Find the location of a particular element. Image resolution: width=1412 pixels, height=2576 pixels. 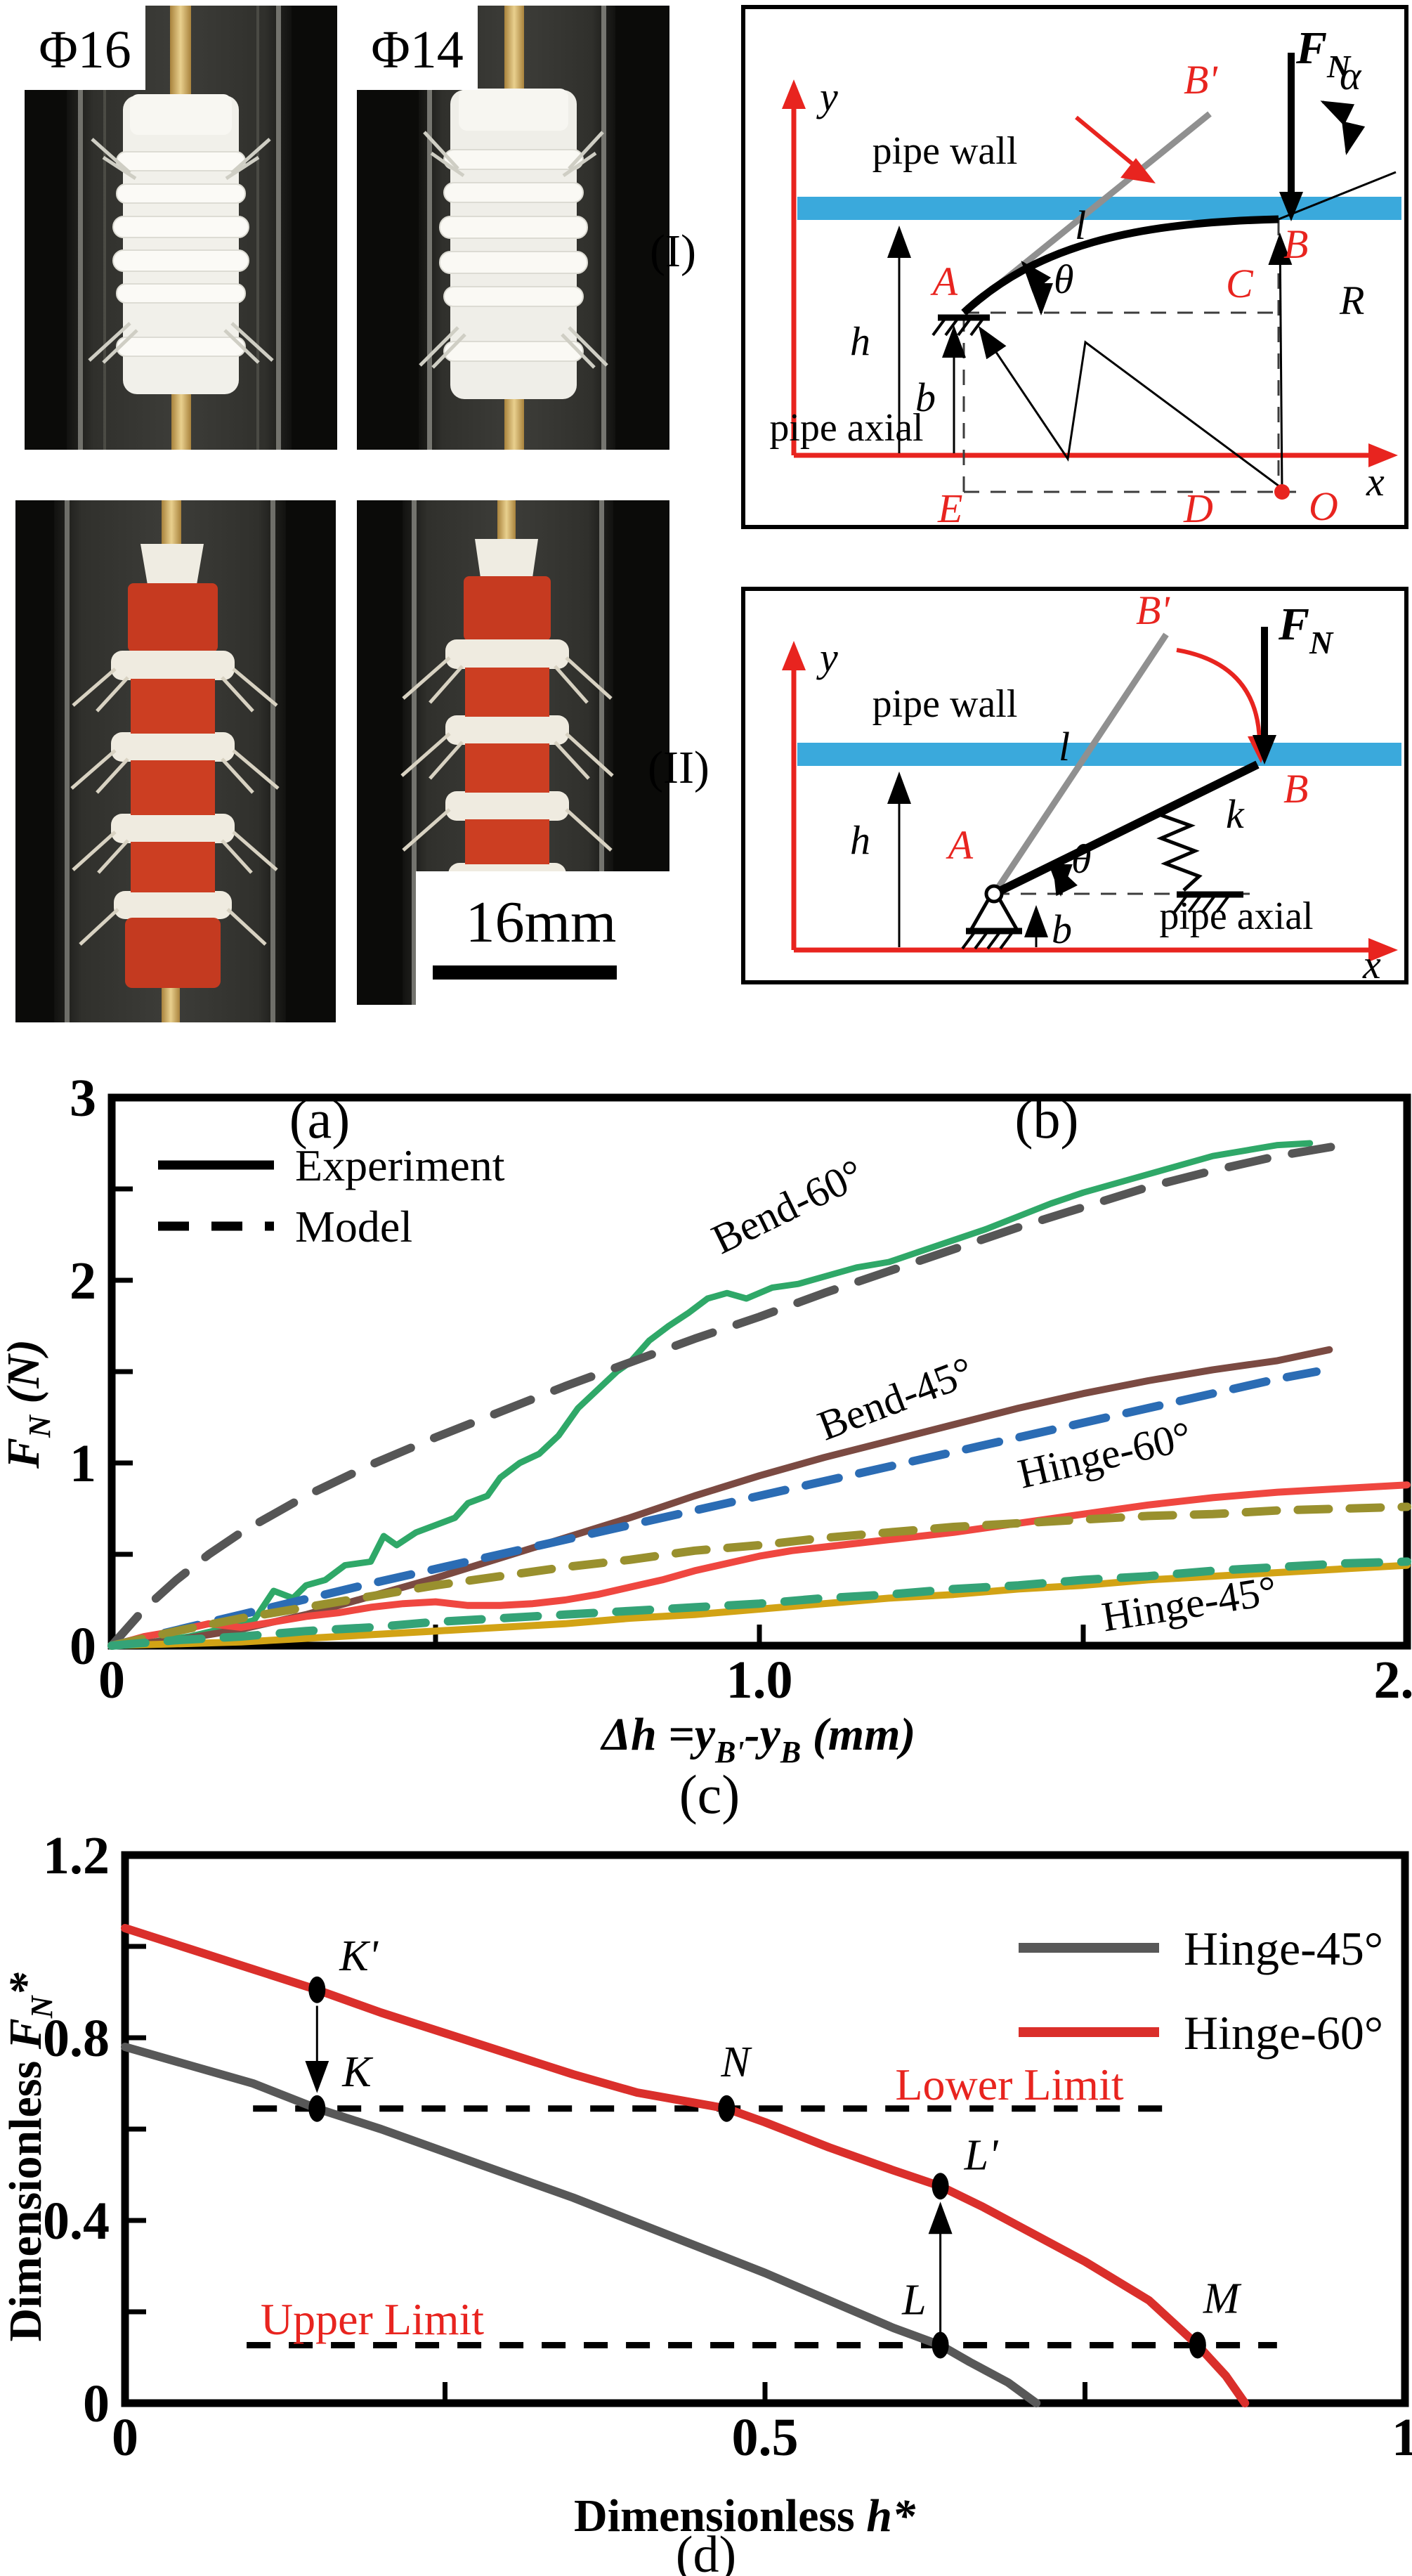

point-label-N: N is located at coordinates (736, 2062).